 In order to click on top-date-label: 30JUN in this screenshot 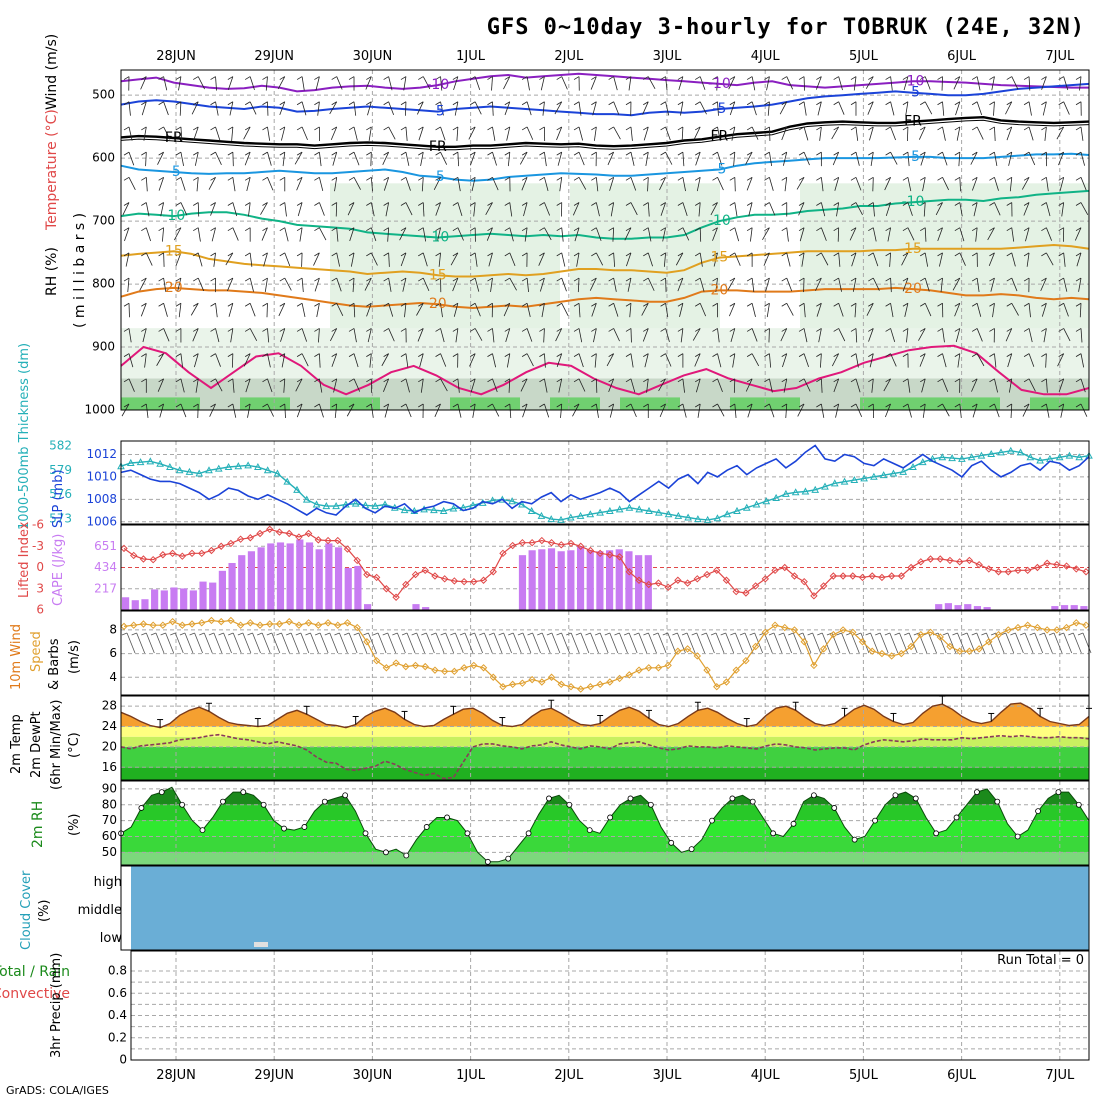, I will do `click(373, 56)`.